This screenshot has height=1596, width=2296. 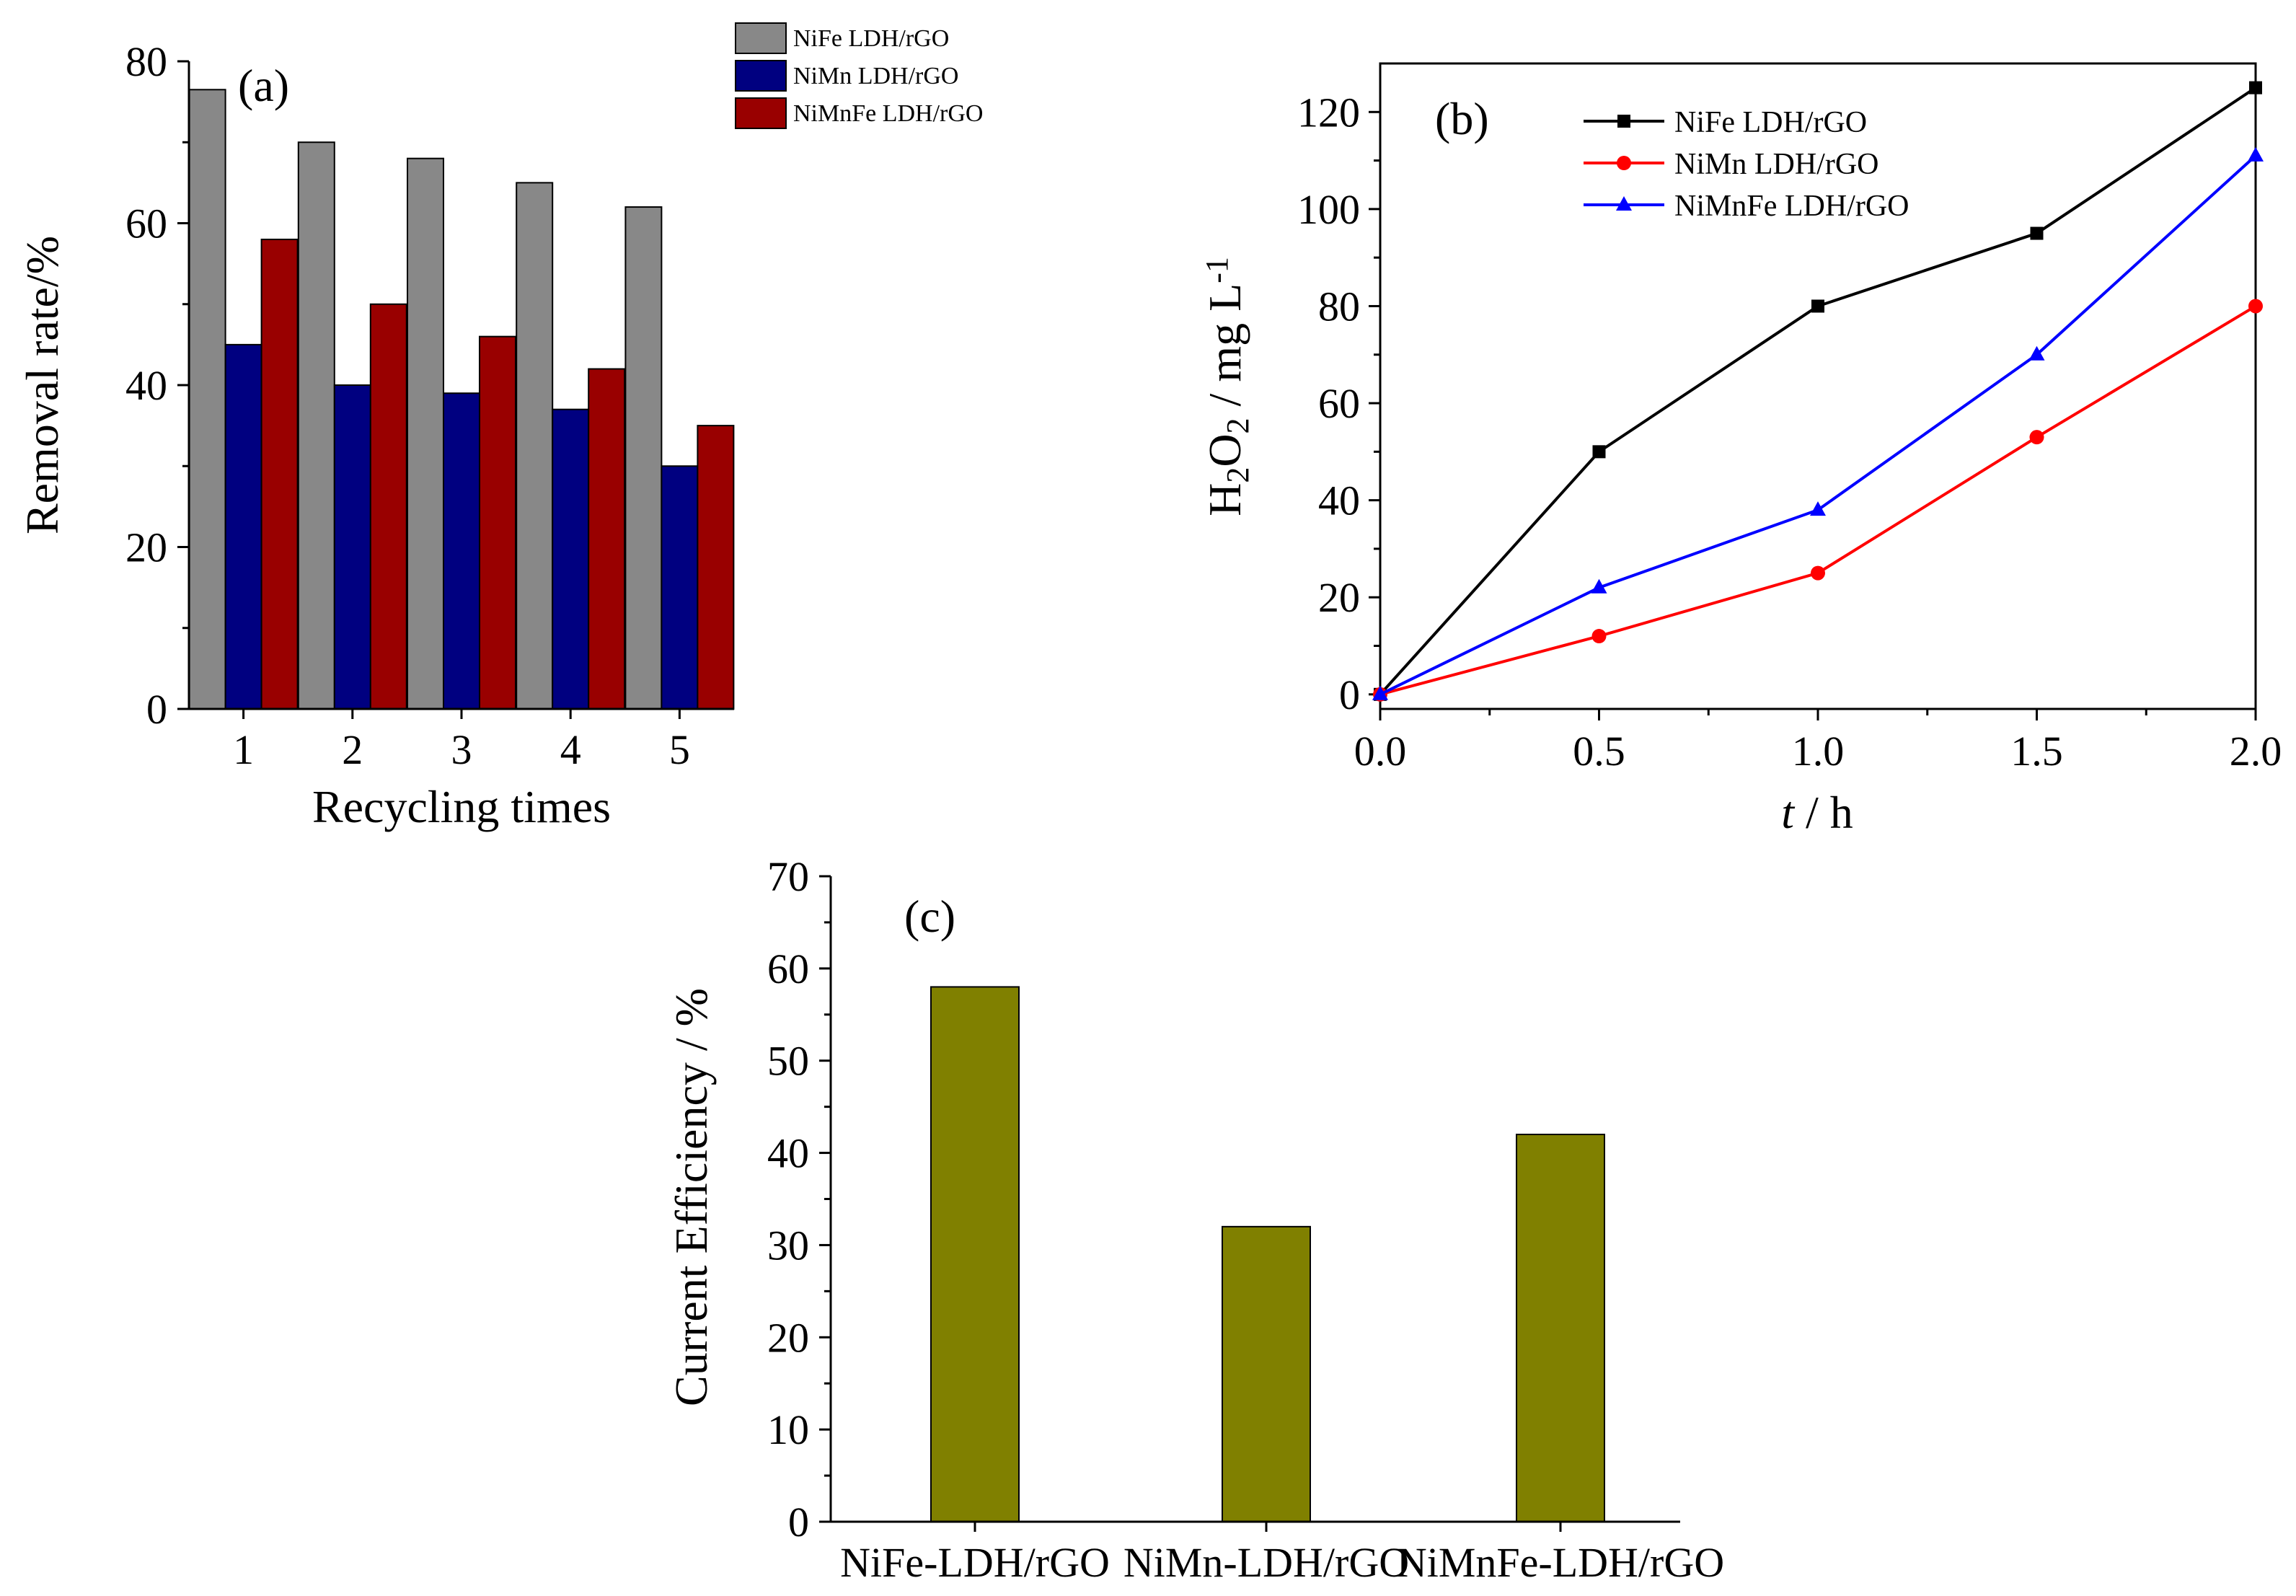 What do you see at coordinates (1328, 209) in the screenshot?
I see `y-tick-label-100: 100` at bounding box center [1328, 209].